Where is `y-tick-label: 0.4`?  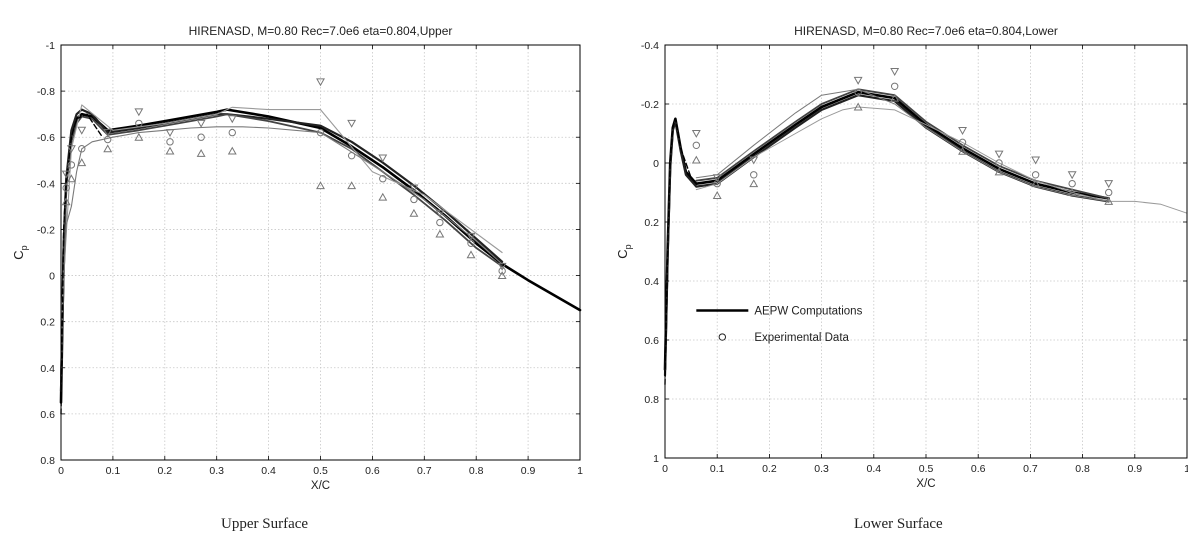
y-tick-label: 0.4 is located at coordinates (651, 282).